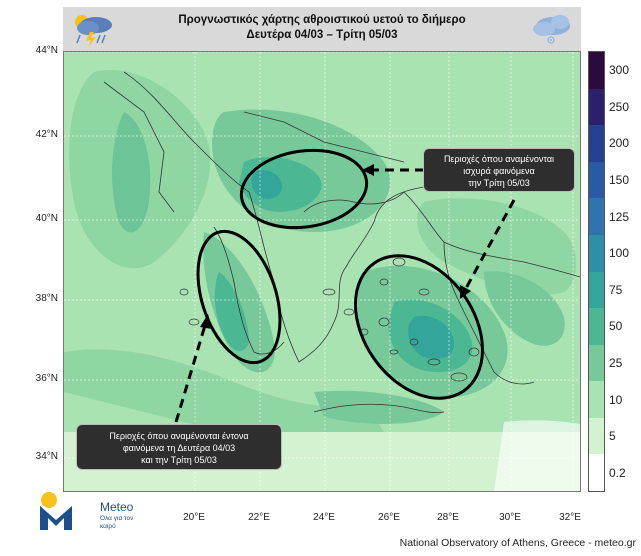 The image size is (641, 556). Describe the element at coordinates (46, 456) in the screenshot. I see `lat-label-34: 34°N` at that location.